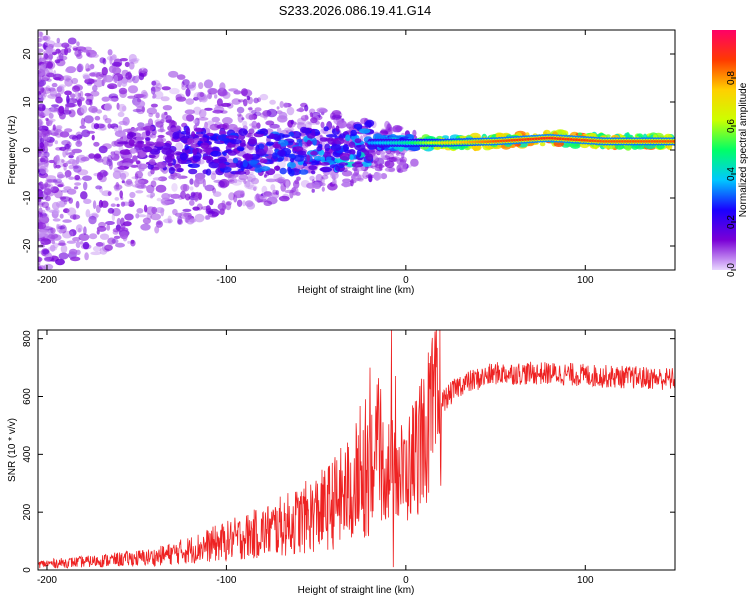 The image size is (750, 600). Describe the element at coordinates (731, 126) in the screenshot. I see `colorbar-tick-label: 0.6` at that location.